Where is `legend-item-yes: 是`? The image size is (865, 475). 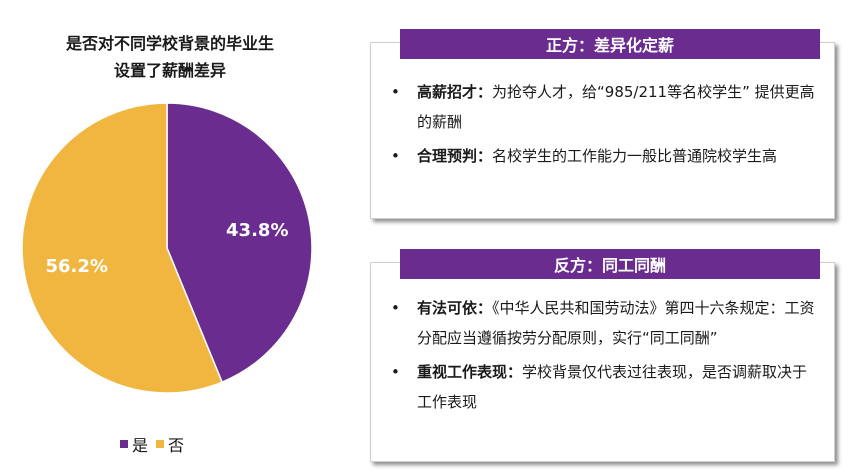 legend-item-yes: 是 is located at coordinates (134, 444).